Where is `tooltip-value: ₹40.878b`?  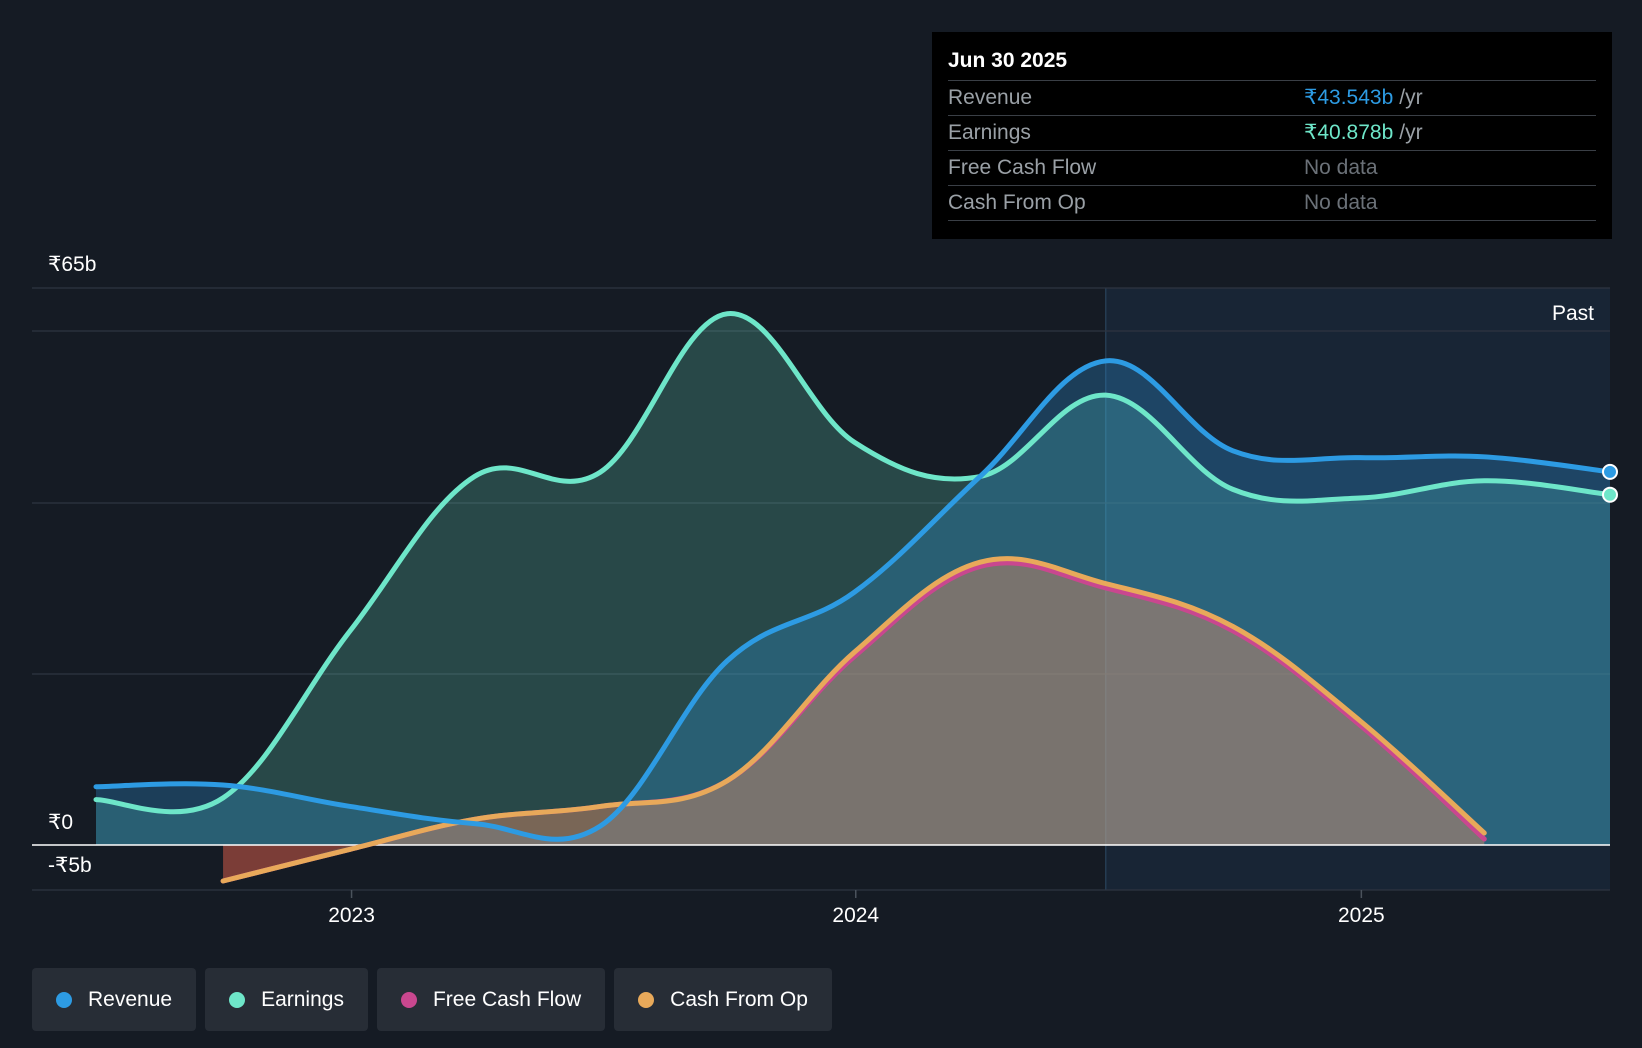 tooltip-value: ₹40.878b is located at coordinates (1349, 132).